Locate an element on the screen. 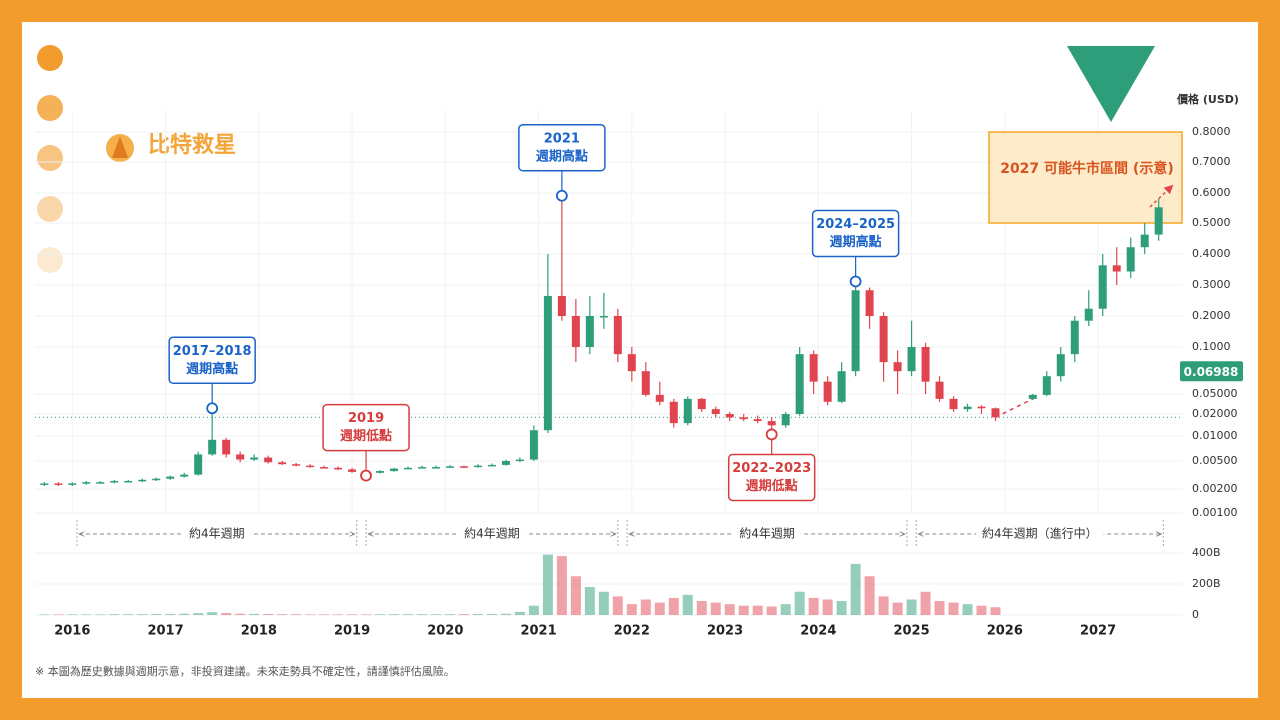  x-tick-label: 2023 is located at coordinates (725, 631).